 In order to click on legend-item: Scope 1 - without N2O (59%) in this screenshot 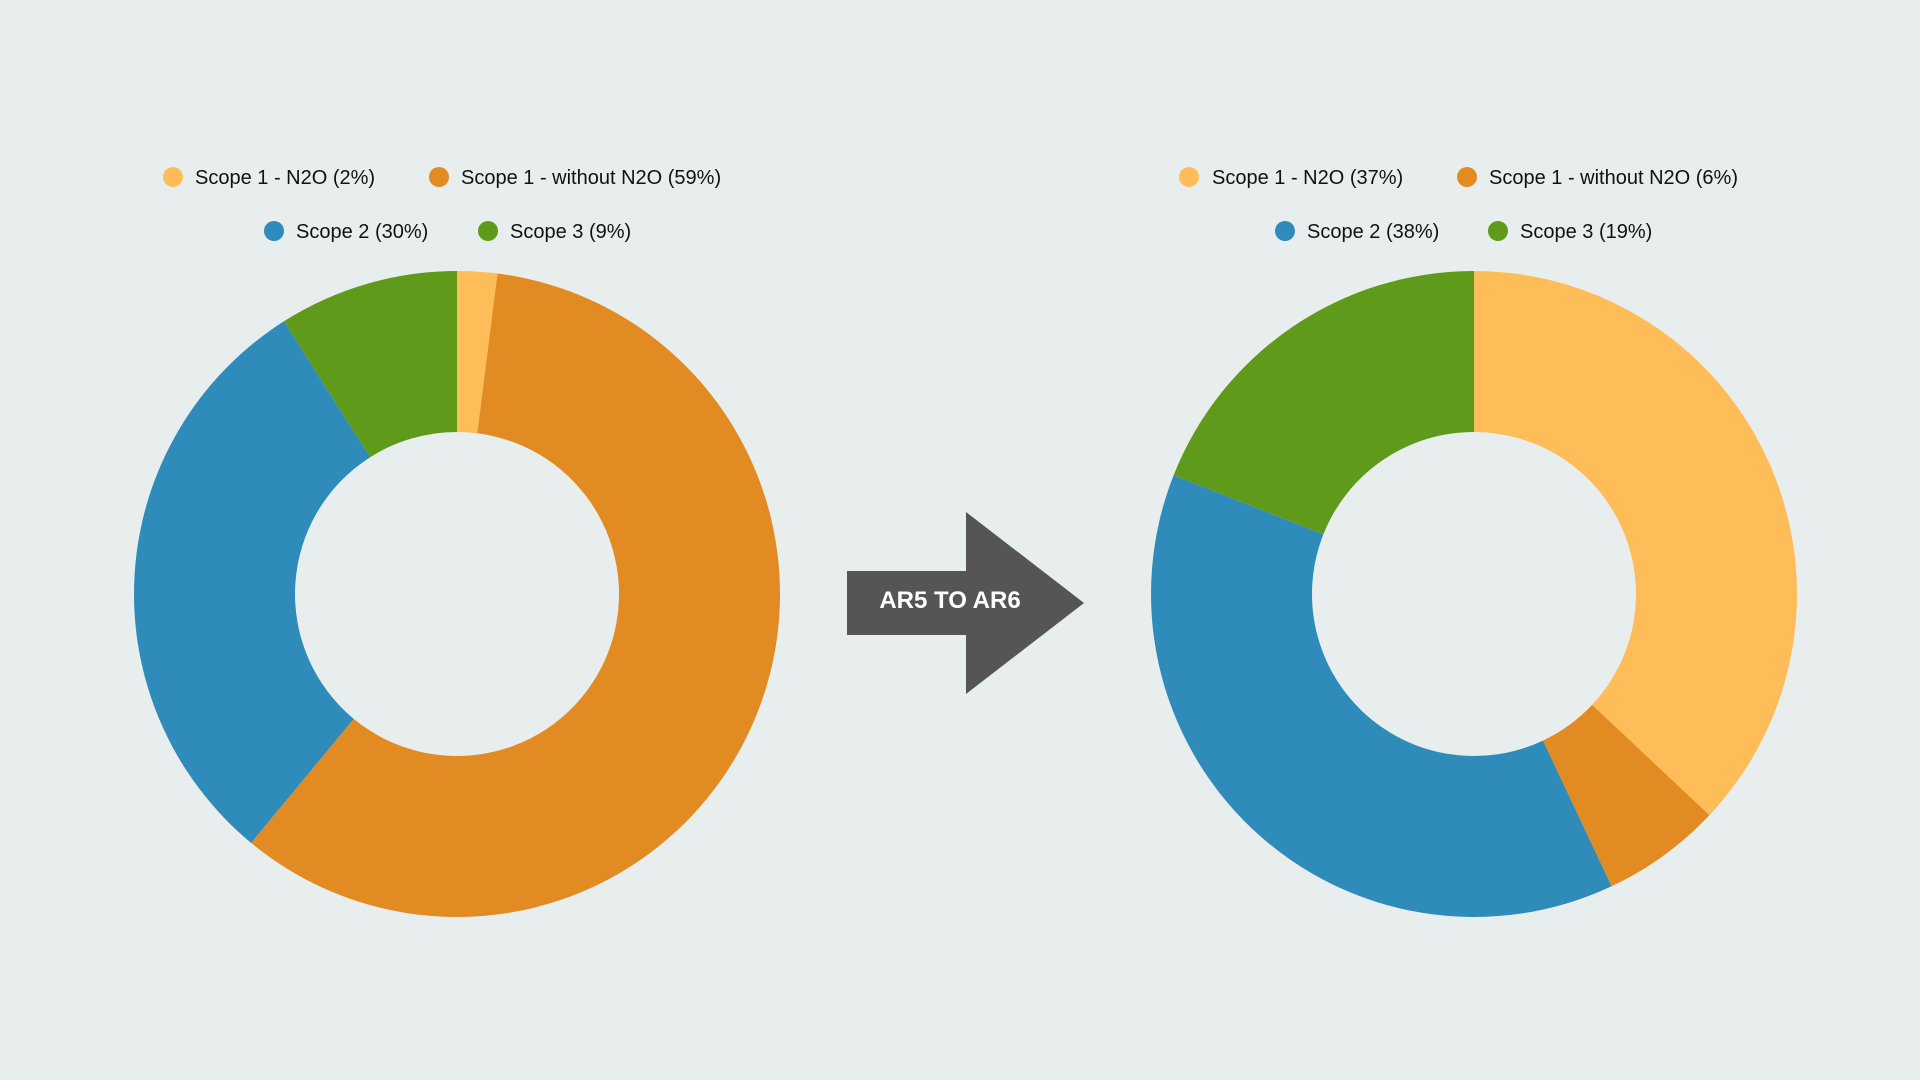, I will do `click(575, 178)`.